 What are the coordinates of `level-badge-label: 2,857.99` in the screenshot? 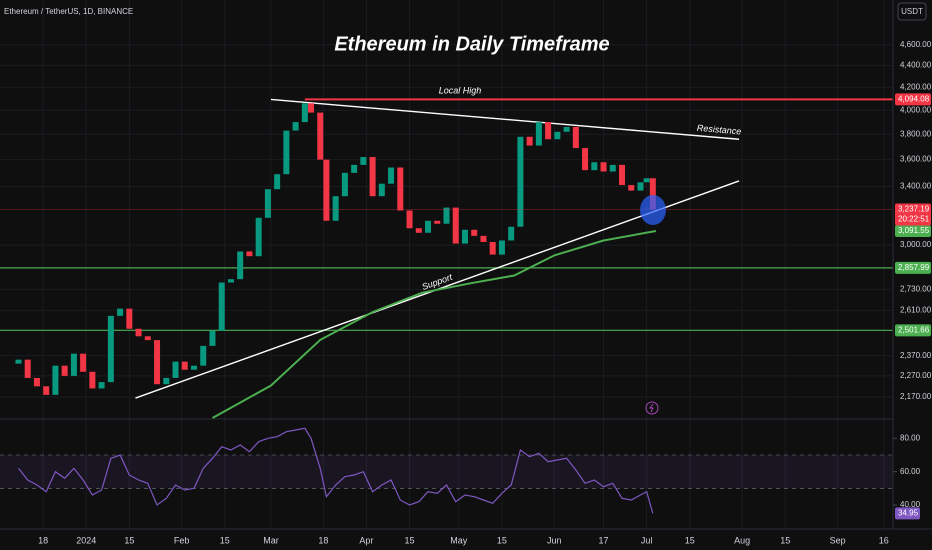 It's located at (914, 267).